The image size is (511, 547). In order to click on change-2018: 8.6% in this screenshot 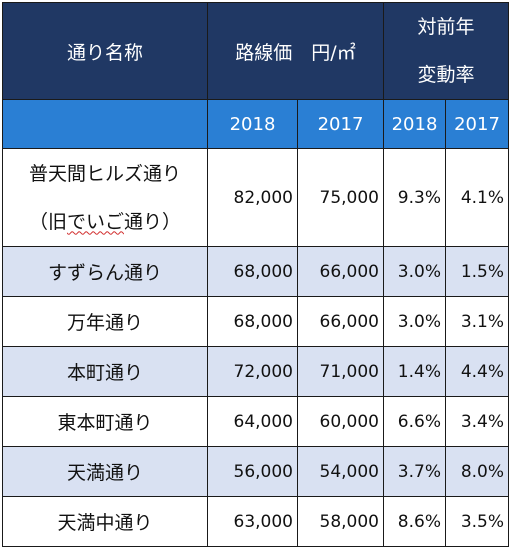, I will do `click(414, 521)`.